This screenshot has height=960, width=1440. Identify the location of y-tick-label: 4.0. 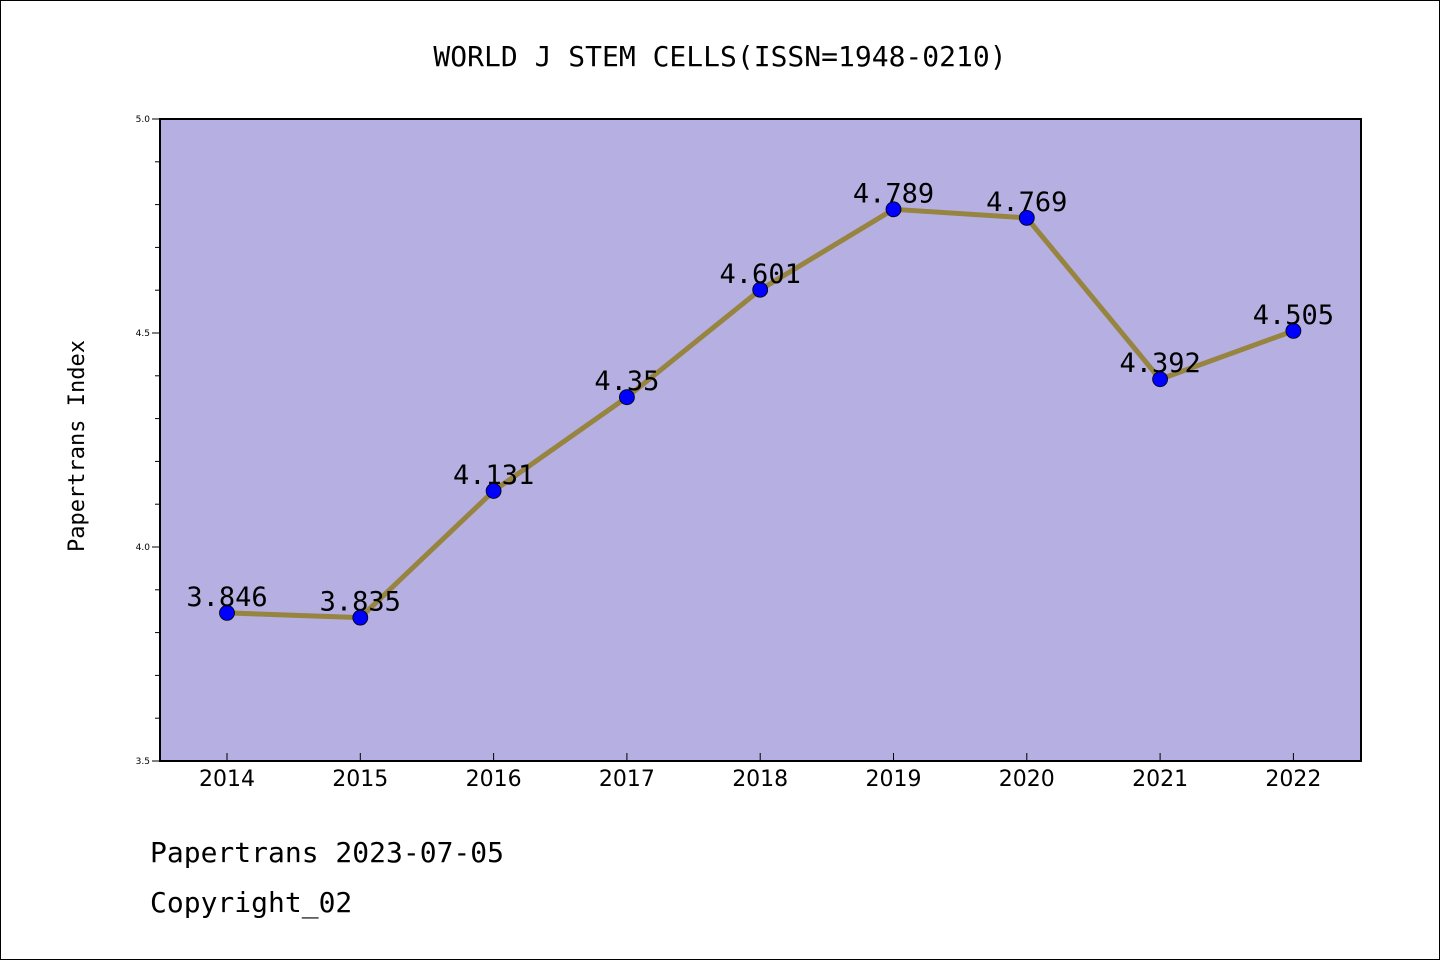
(143, 548).